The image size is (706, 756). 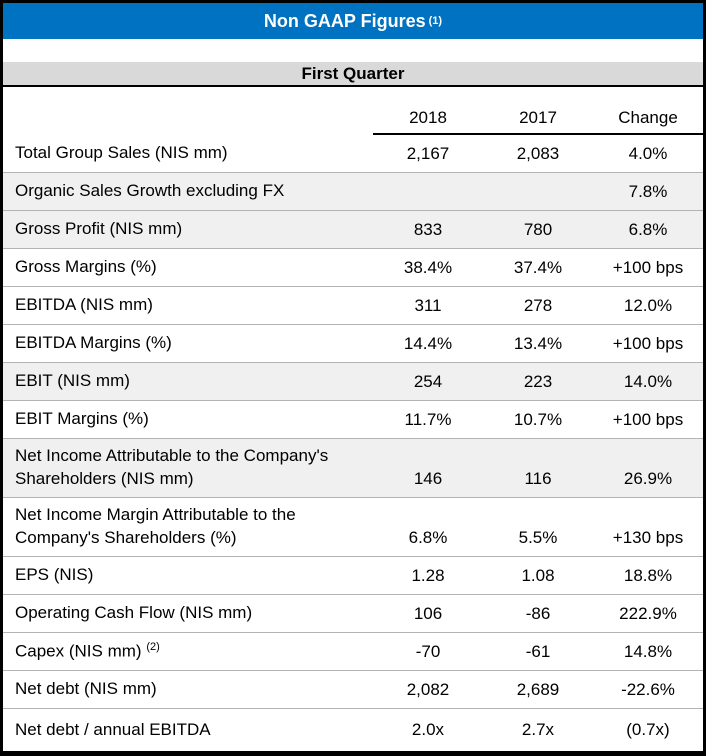 I want to click on value-change: 7.8%, so click(x=648, y=191).